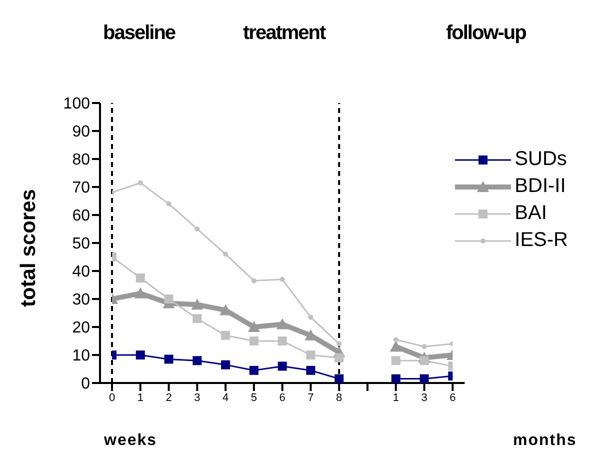 The image size is (596, 459). Describe the element at coordinates (81, 244) in the screenshot. I see `y-tick-label: 50` at that location.